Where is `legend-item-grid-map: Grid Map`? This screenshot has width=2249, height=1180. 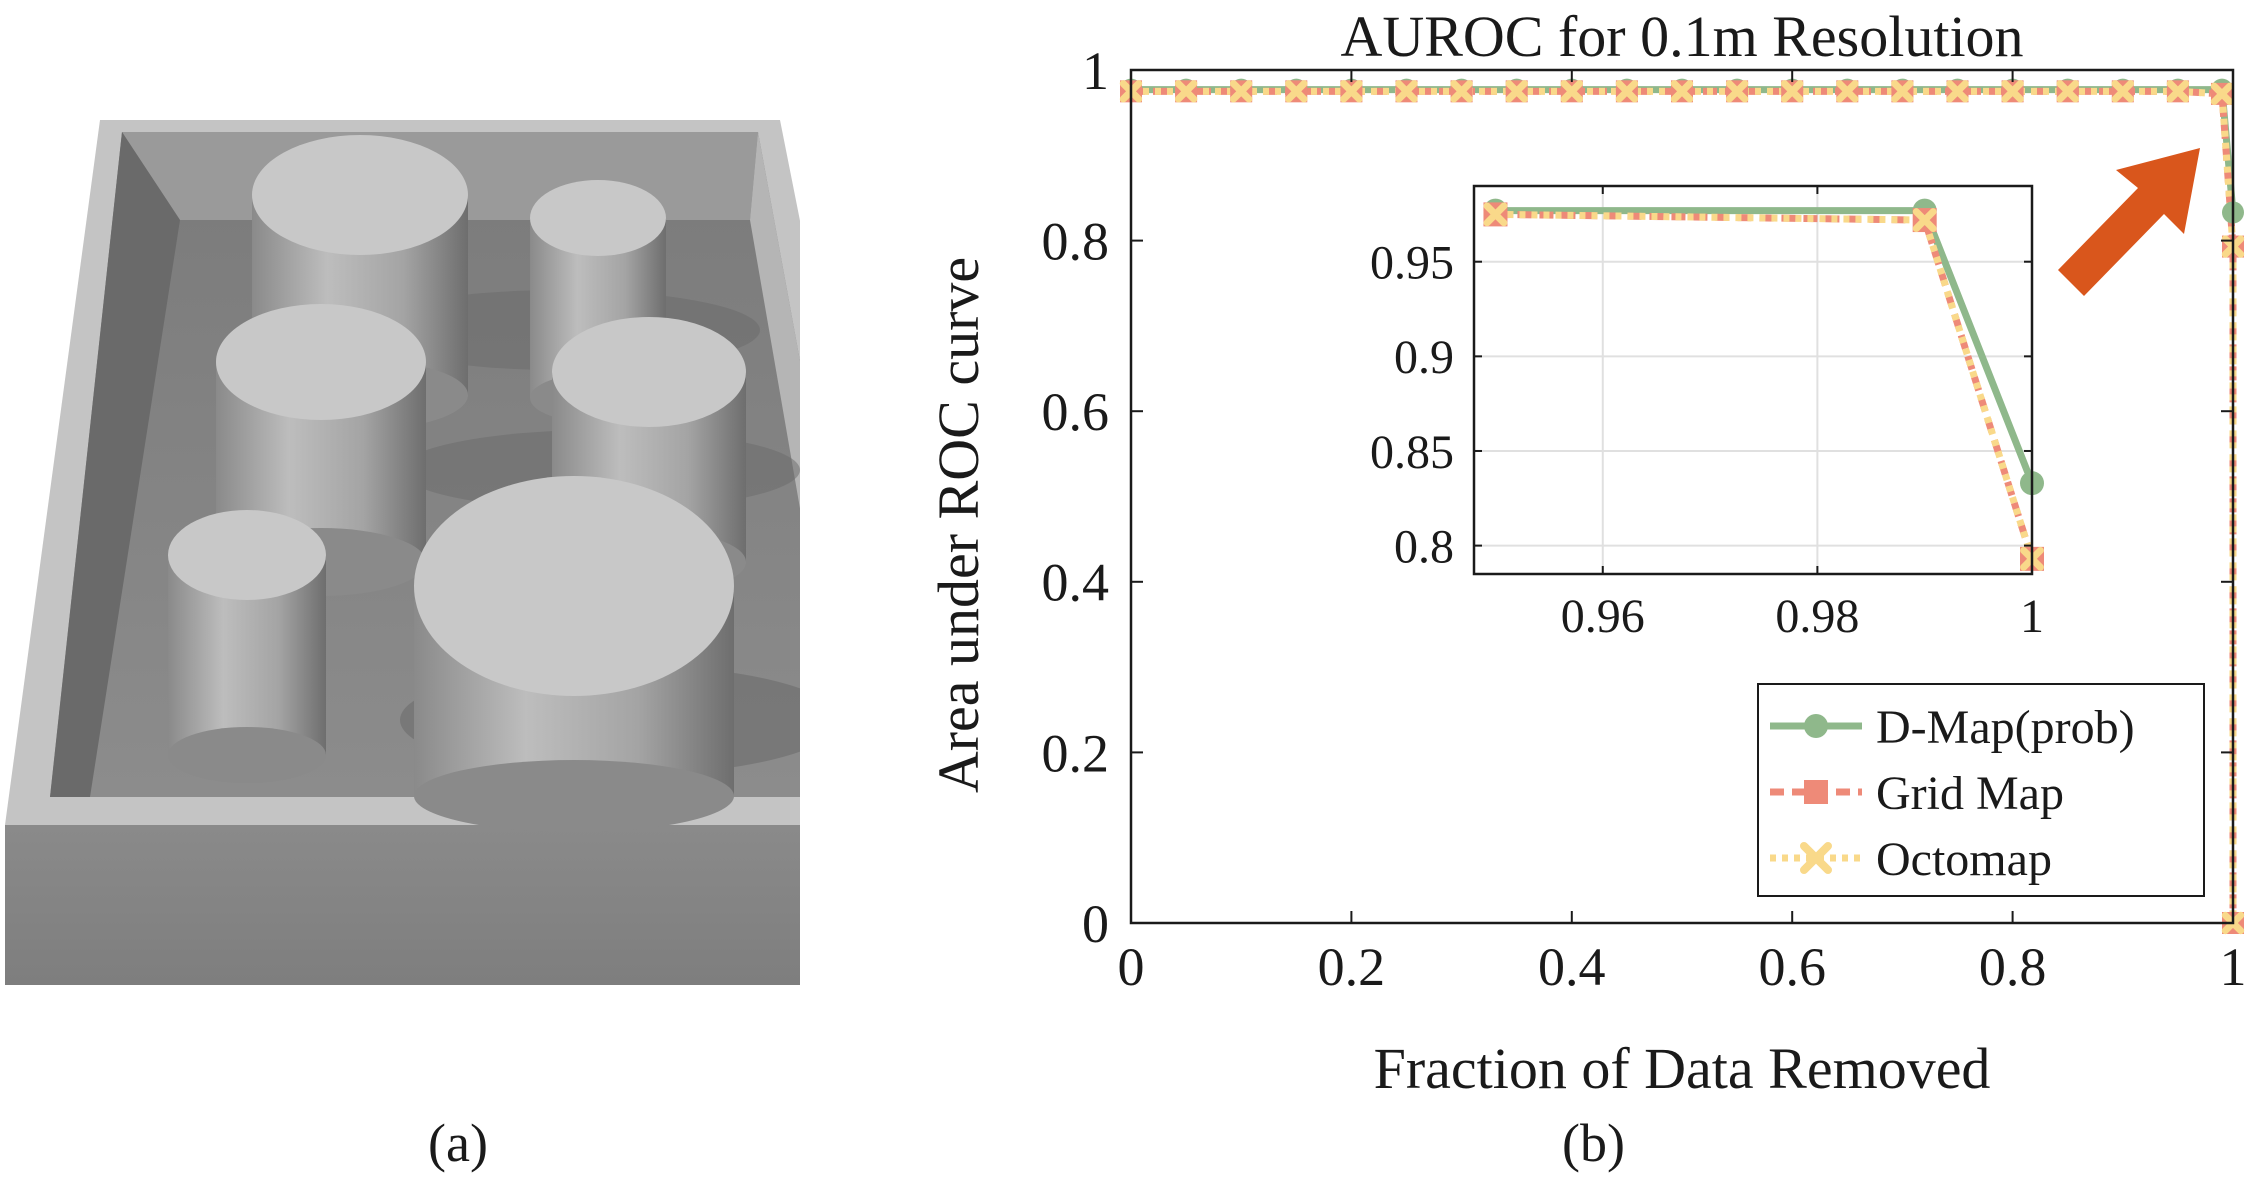
legend-item-grid-map: Grid Map is located at coordinates (1917, 793).